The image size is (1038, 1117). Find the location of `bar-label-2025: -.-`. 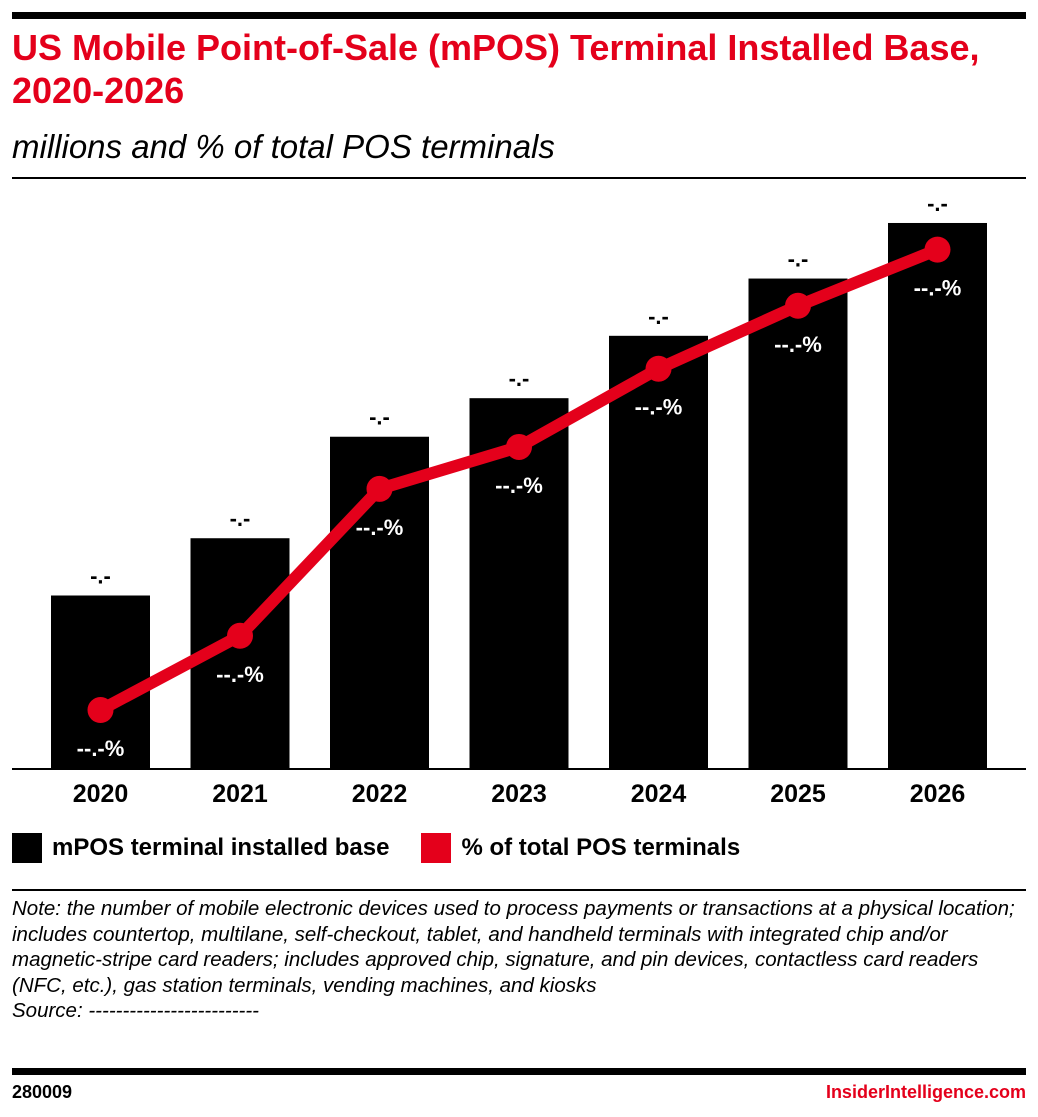

bar-label-2025: -.- is located at coordinates (798, 259).